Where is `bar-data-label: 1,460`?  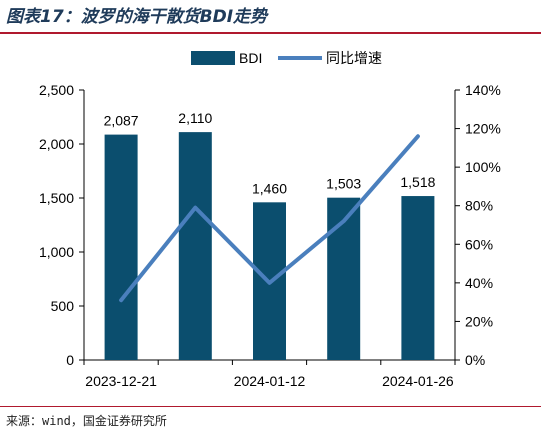 bar-data-label: 1,460 is located at coordinates (269, 188).